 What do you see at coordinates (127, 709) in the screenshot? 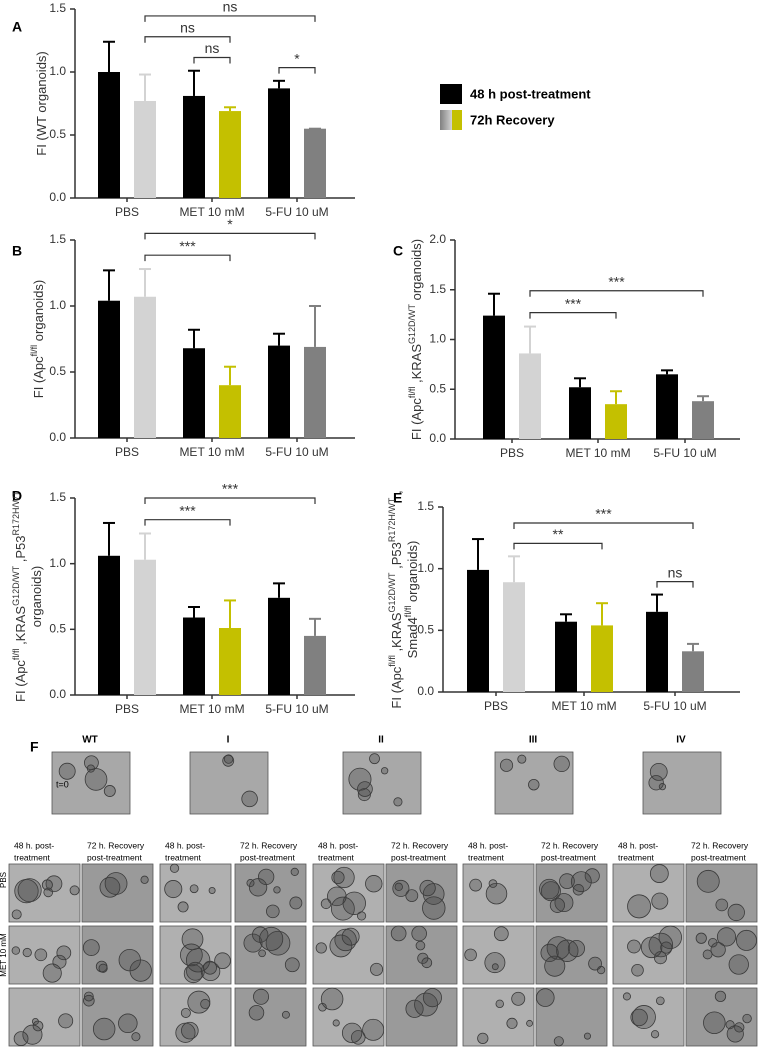
I see `x-tick-label: PBS` at bounding box center [127, 709].